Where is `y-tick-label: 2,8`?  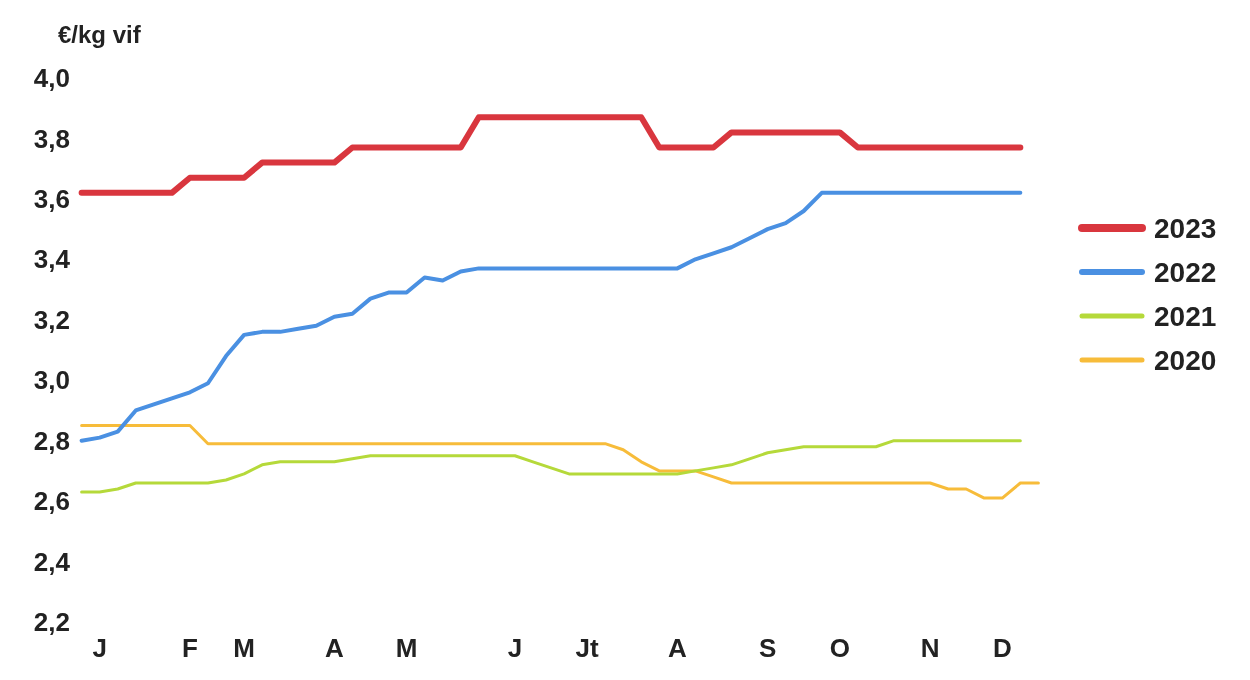
y-tick-label: 2,8 is located at coordinates (51, 440).